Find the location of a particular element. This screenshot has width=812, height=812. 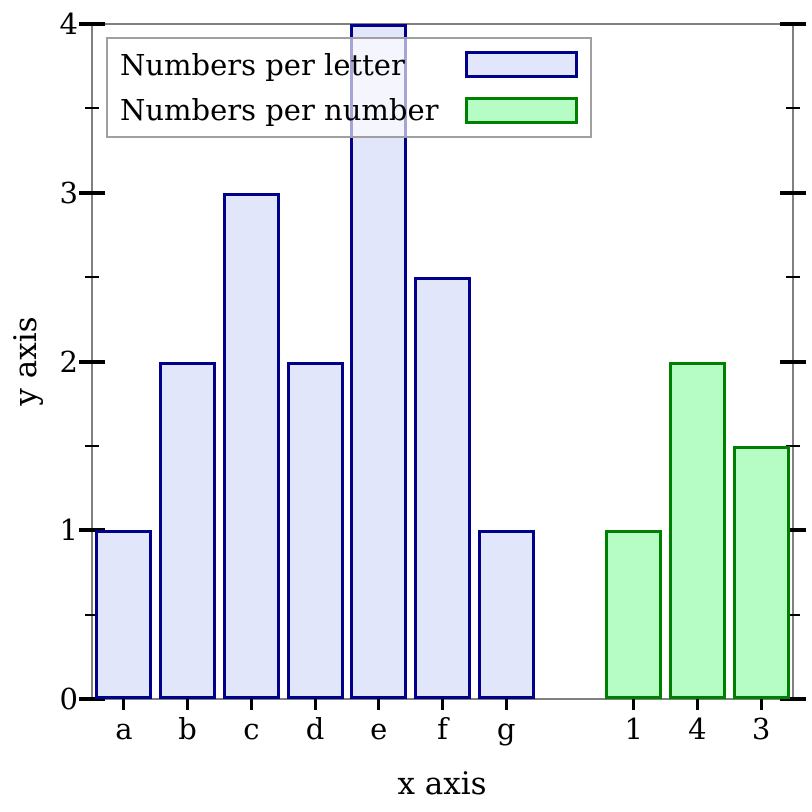

y-major-tick-2-right is located at coordinates (793, 361).